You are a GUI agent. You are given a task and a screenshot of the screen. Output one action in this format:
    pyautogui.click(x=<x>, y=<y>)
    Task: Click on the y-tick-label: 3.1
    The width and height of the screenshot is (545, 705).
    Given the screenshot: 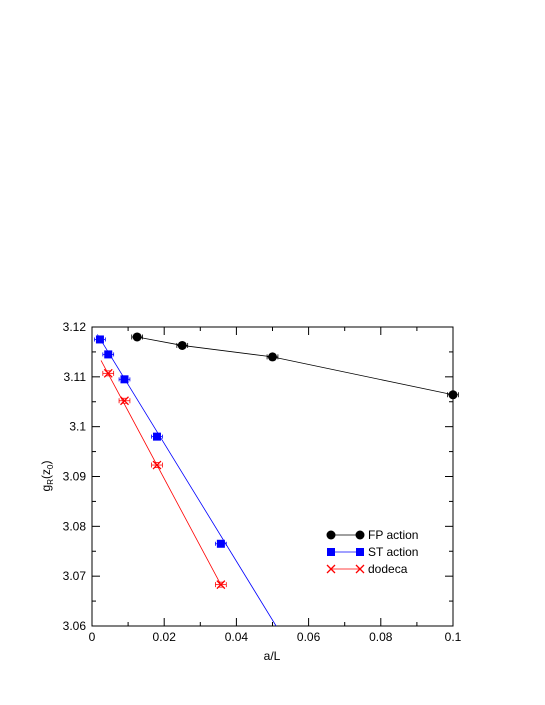 What is the action you would take?
    pyautogui.click(x=77, y=427)
    